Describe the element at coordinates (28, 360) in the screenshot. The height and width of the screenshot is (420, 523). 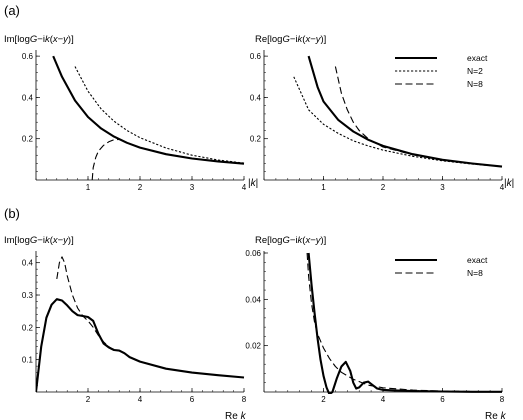
I see `y-tick-label: 0.1` at that location.